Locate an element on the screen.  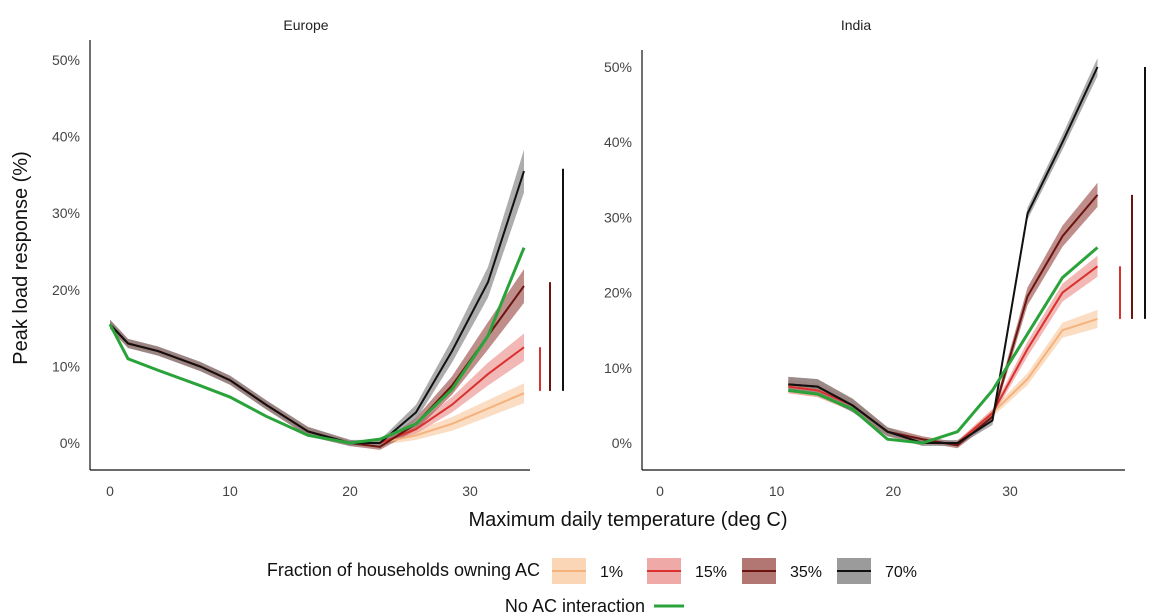
x-axis-title: Maximum daily temperature (deg C) is located at coordinates (628, 520).